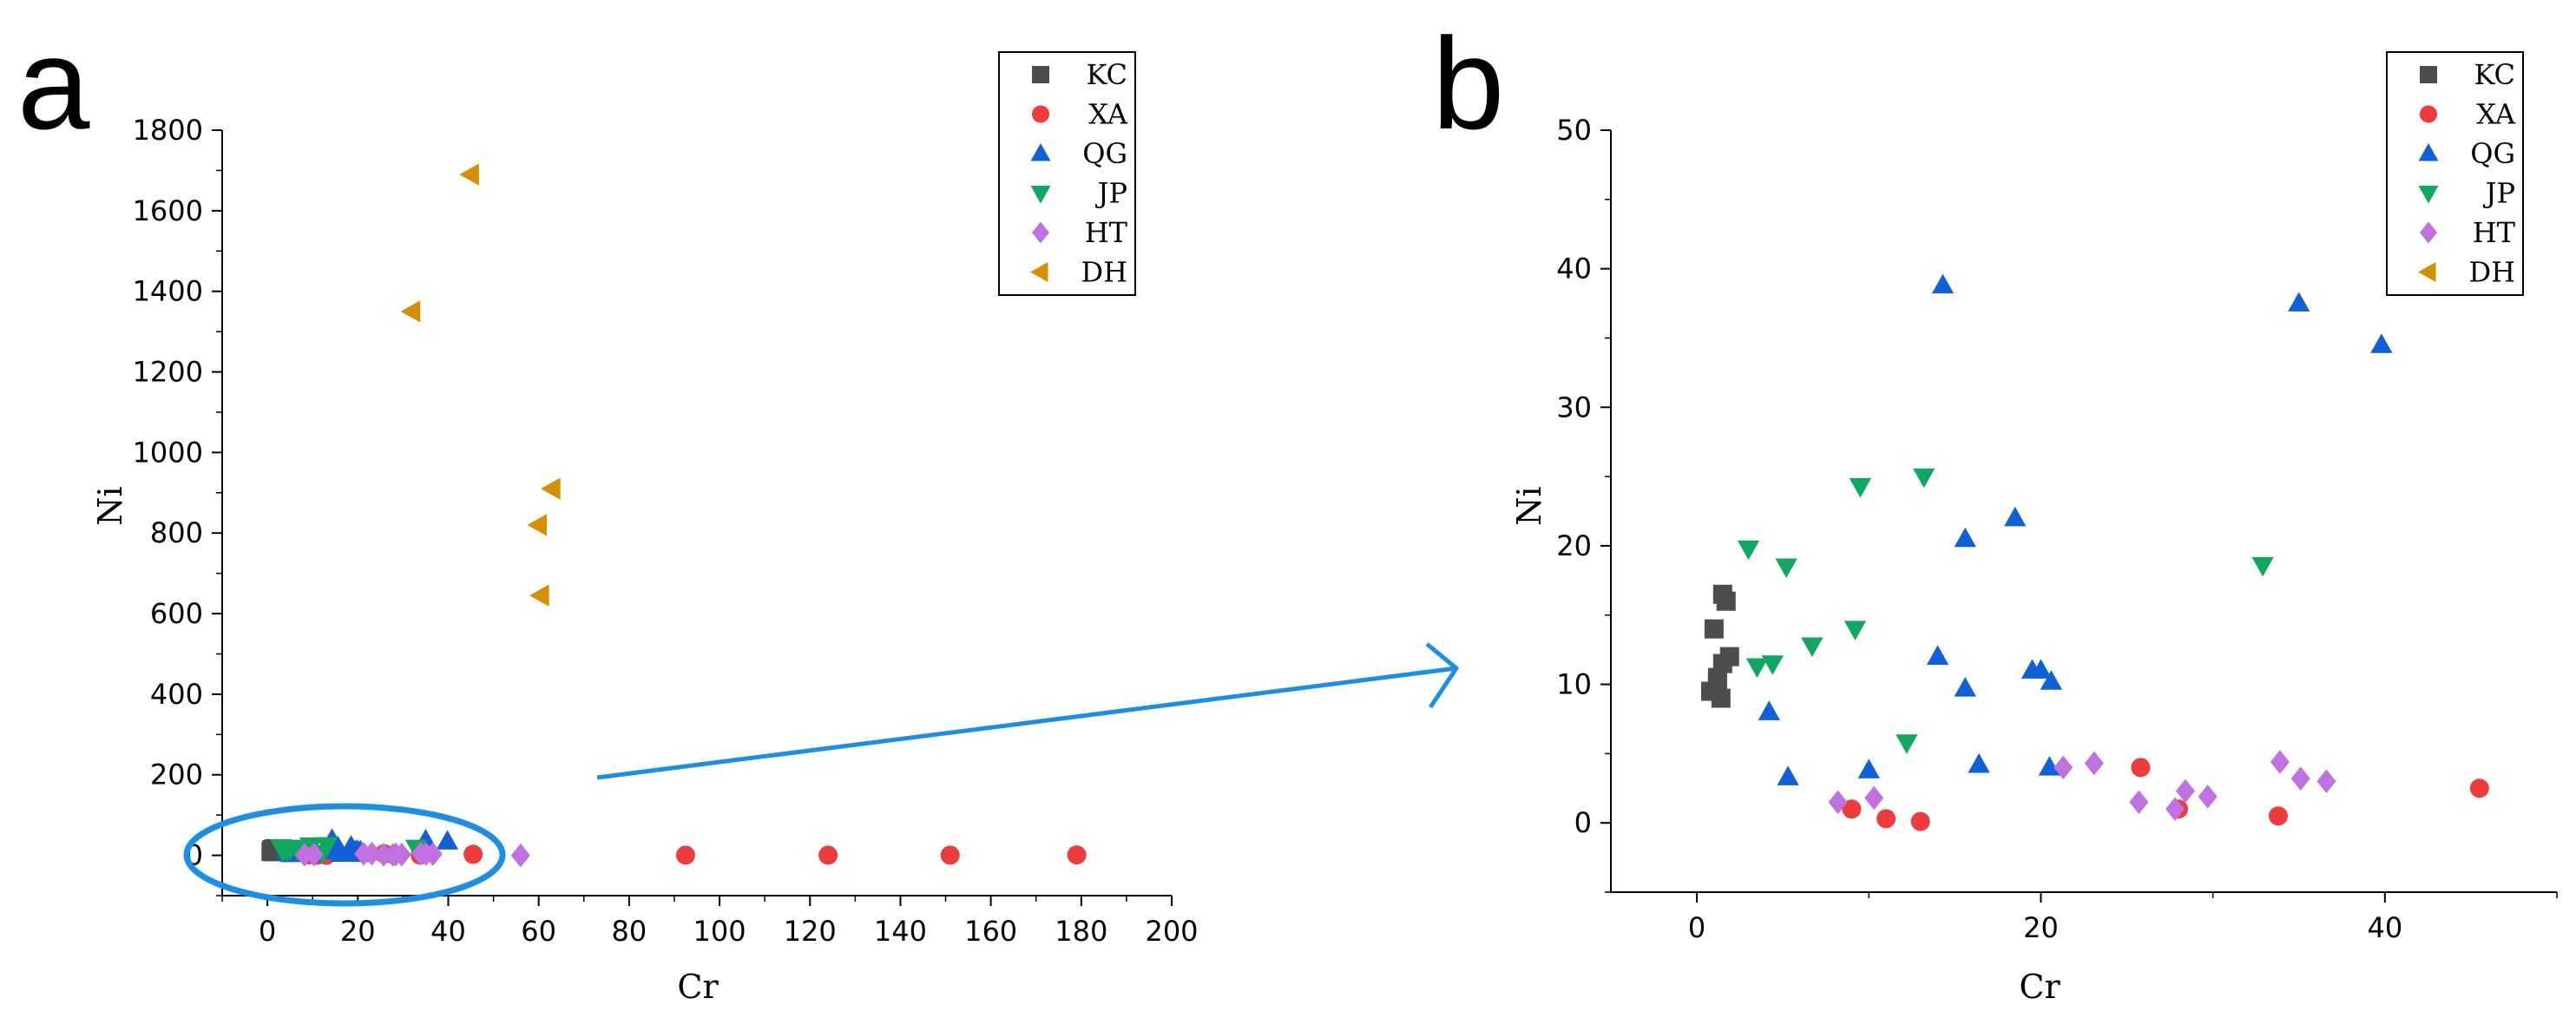  Describe the element at coordinates (538, 932) in the screenshot. I see `x-tick-label: 60` at that location.